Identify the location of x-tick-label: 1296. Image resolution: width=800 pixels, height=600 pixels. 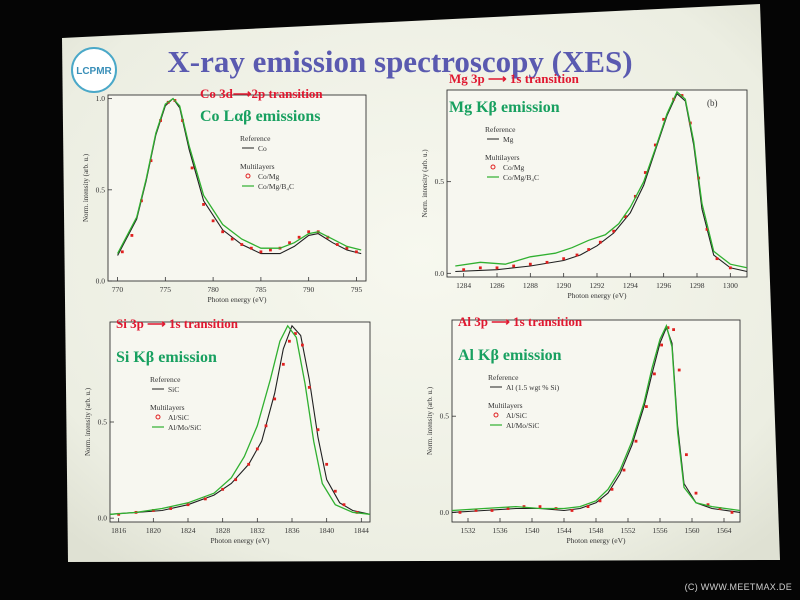
(663, 285).